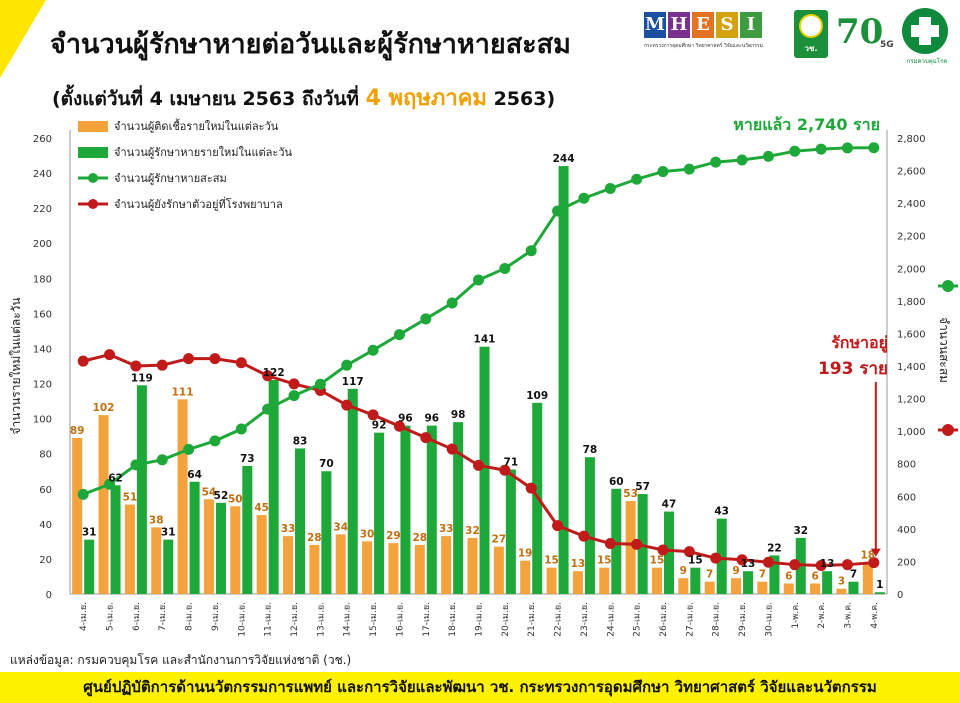 This screenshot has width=960, height=703. Describe the element at coordinates (524, 99) in the screenshot. I see `subtitle-suffix: 2563)` at that location.